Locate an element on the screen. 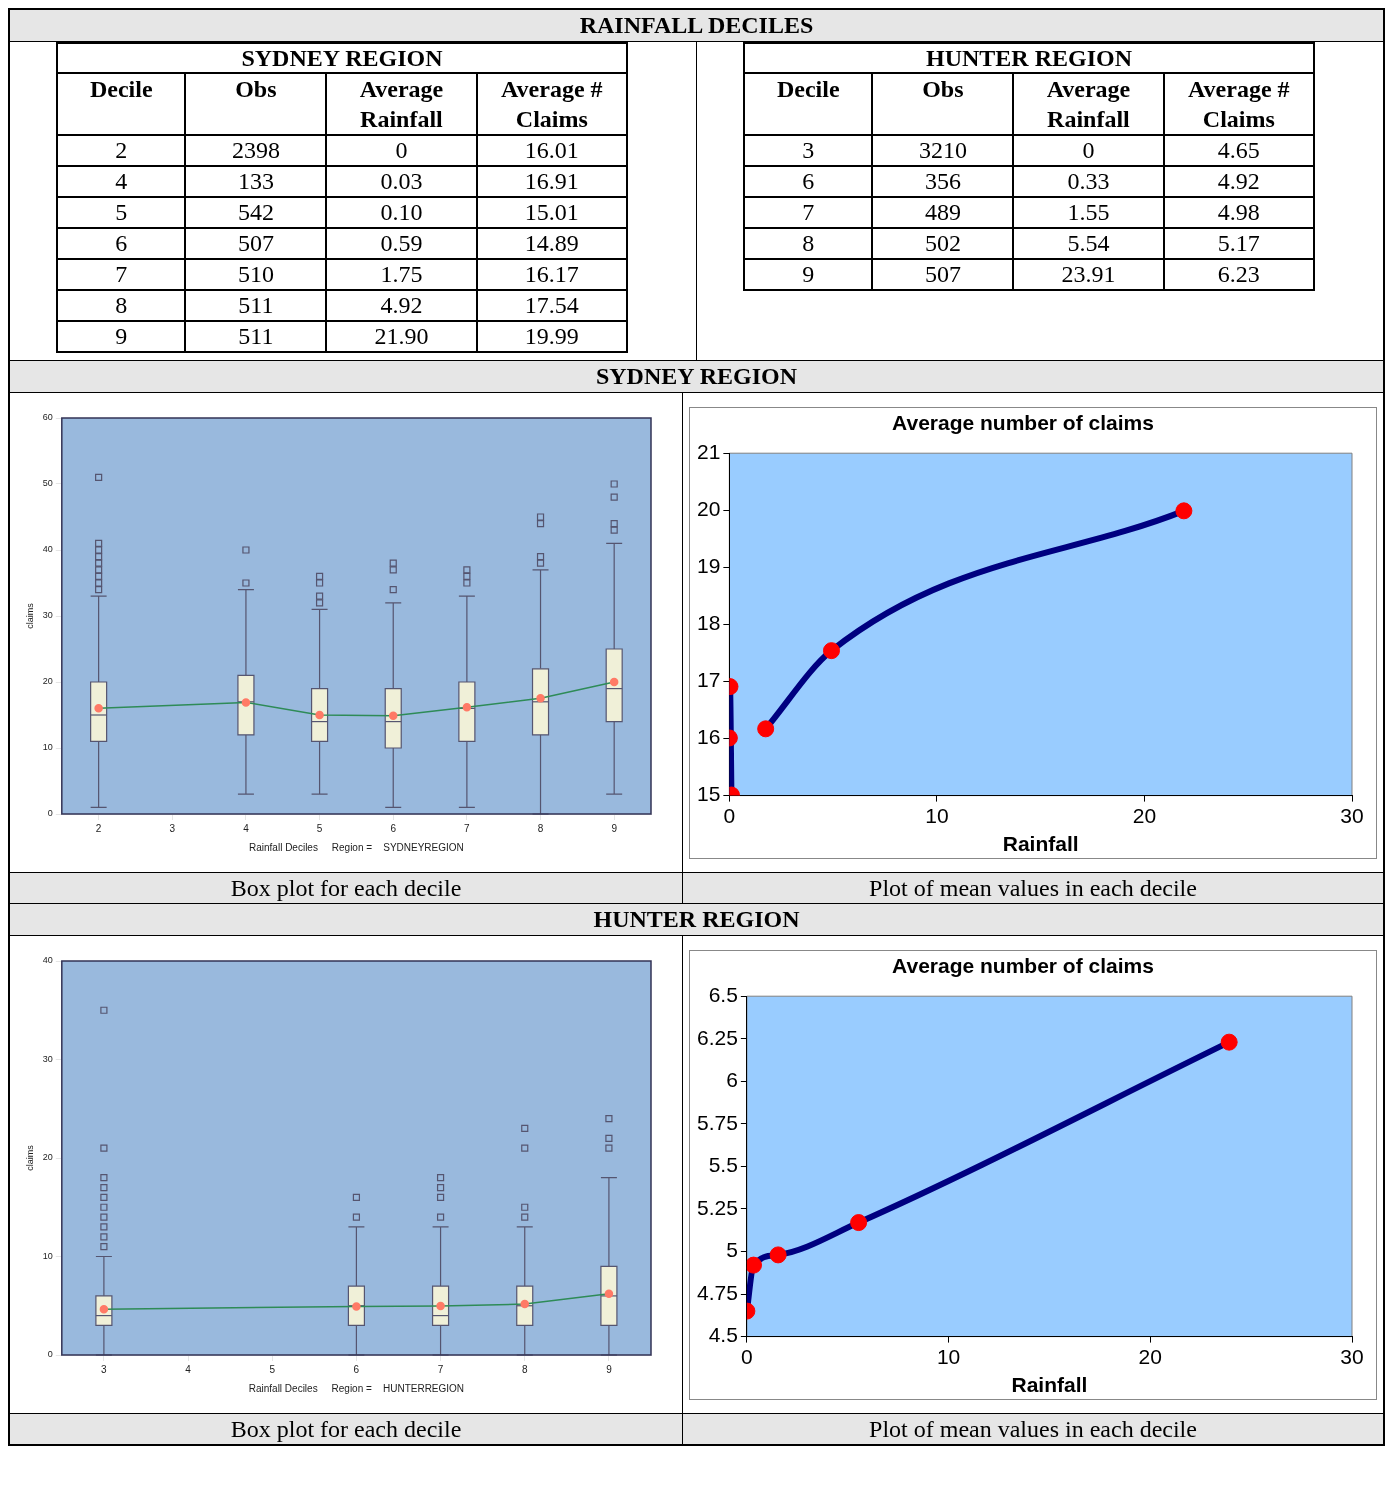  x-tick-label: 20 is located at coordinates (1150, 1356).